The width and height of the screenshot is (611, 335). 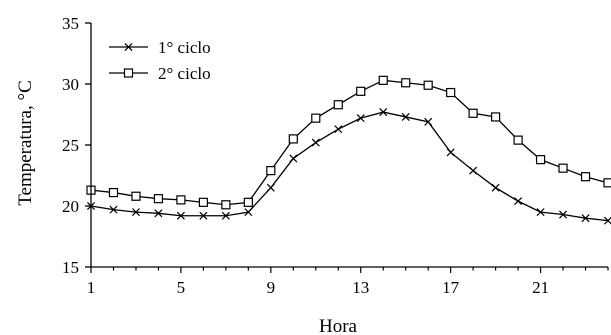 I want to click on y-tick-label: 30, so click(x=70, y=84).